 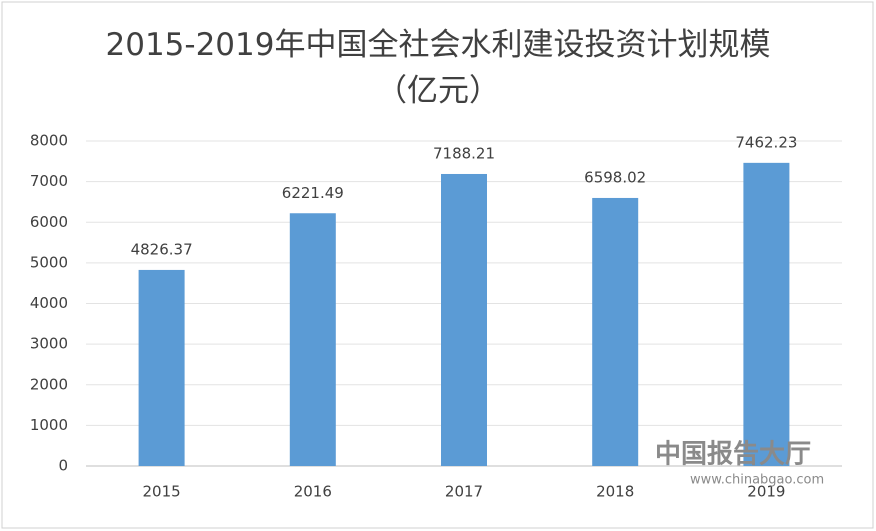 What do you see at coordinates (615, 177) in the screenshot?
I see `data-label: 6598.02` at bounding box center [615, 177].